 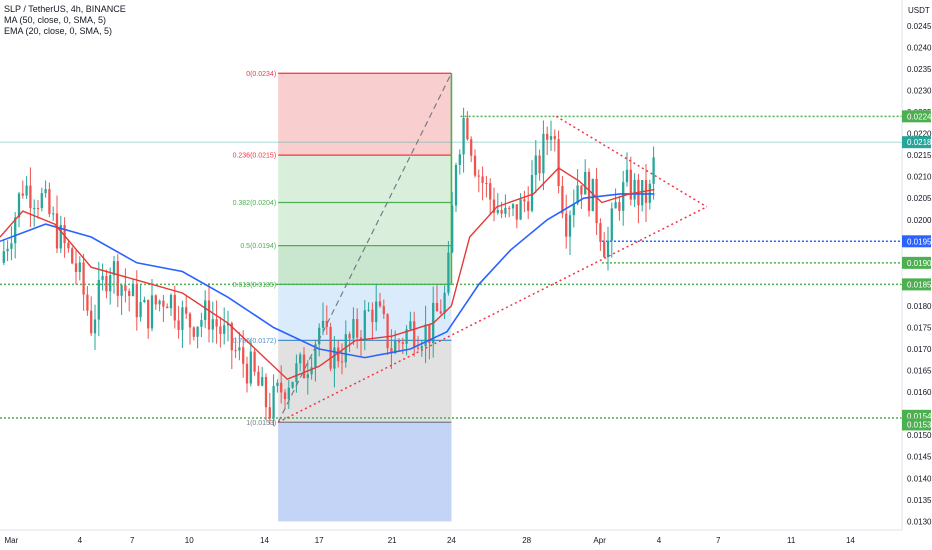 I want to click on level-tag-2-bg, so click(x=916, y=262).